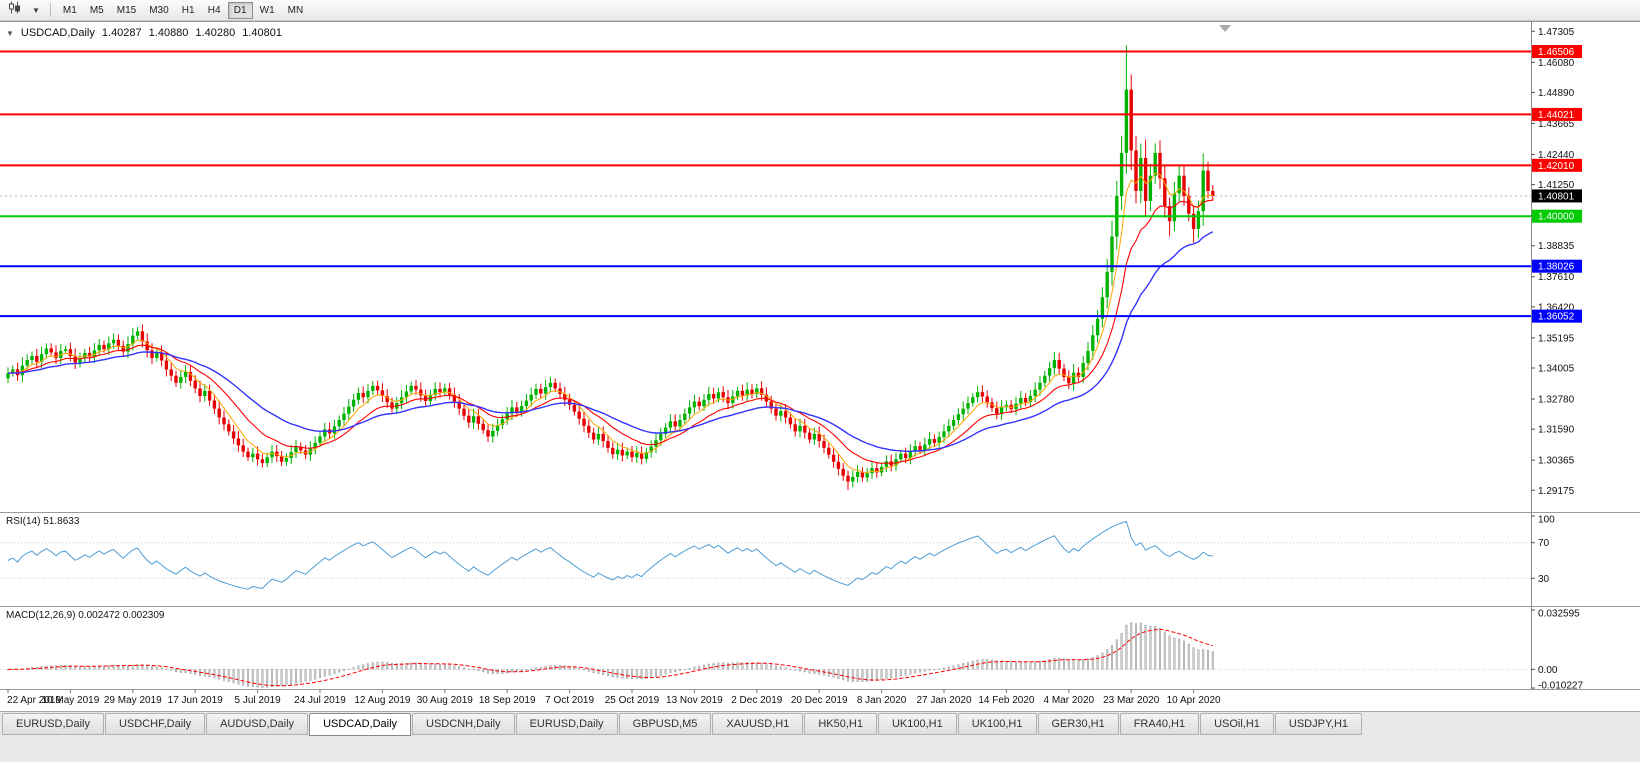  What do you see at coordinates (257, 724) in the screenshot?
I see `chart-tab-audusd-daily: AUDUSD,Daily` at bounding box center [257, 724].